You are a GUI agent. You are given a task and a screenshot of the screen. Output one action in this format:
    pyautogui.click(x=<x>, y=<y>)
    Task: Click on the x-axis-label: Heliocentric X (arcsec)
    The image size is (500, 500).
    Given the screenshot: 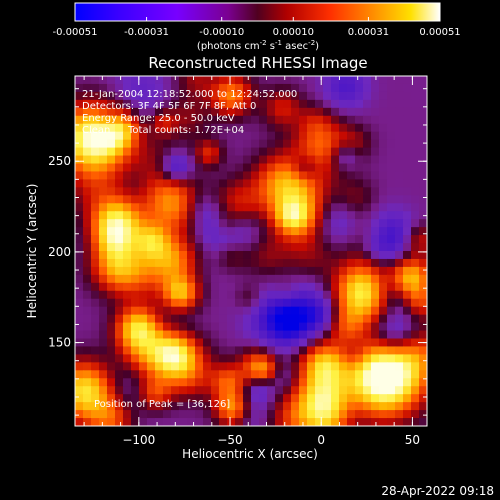 What is the action you would take?
    pyautogui.click(x=250, y=454)
    